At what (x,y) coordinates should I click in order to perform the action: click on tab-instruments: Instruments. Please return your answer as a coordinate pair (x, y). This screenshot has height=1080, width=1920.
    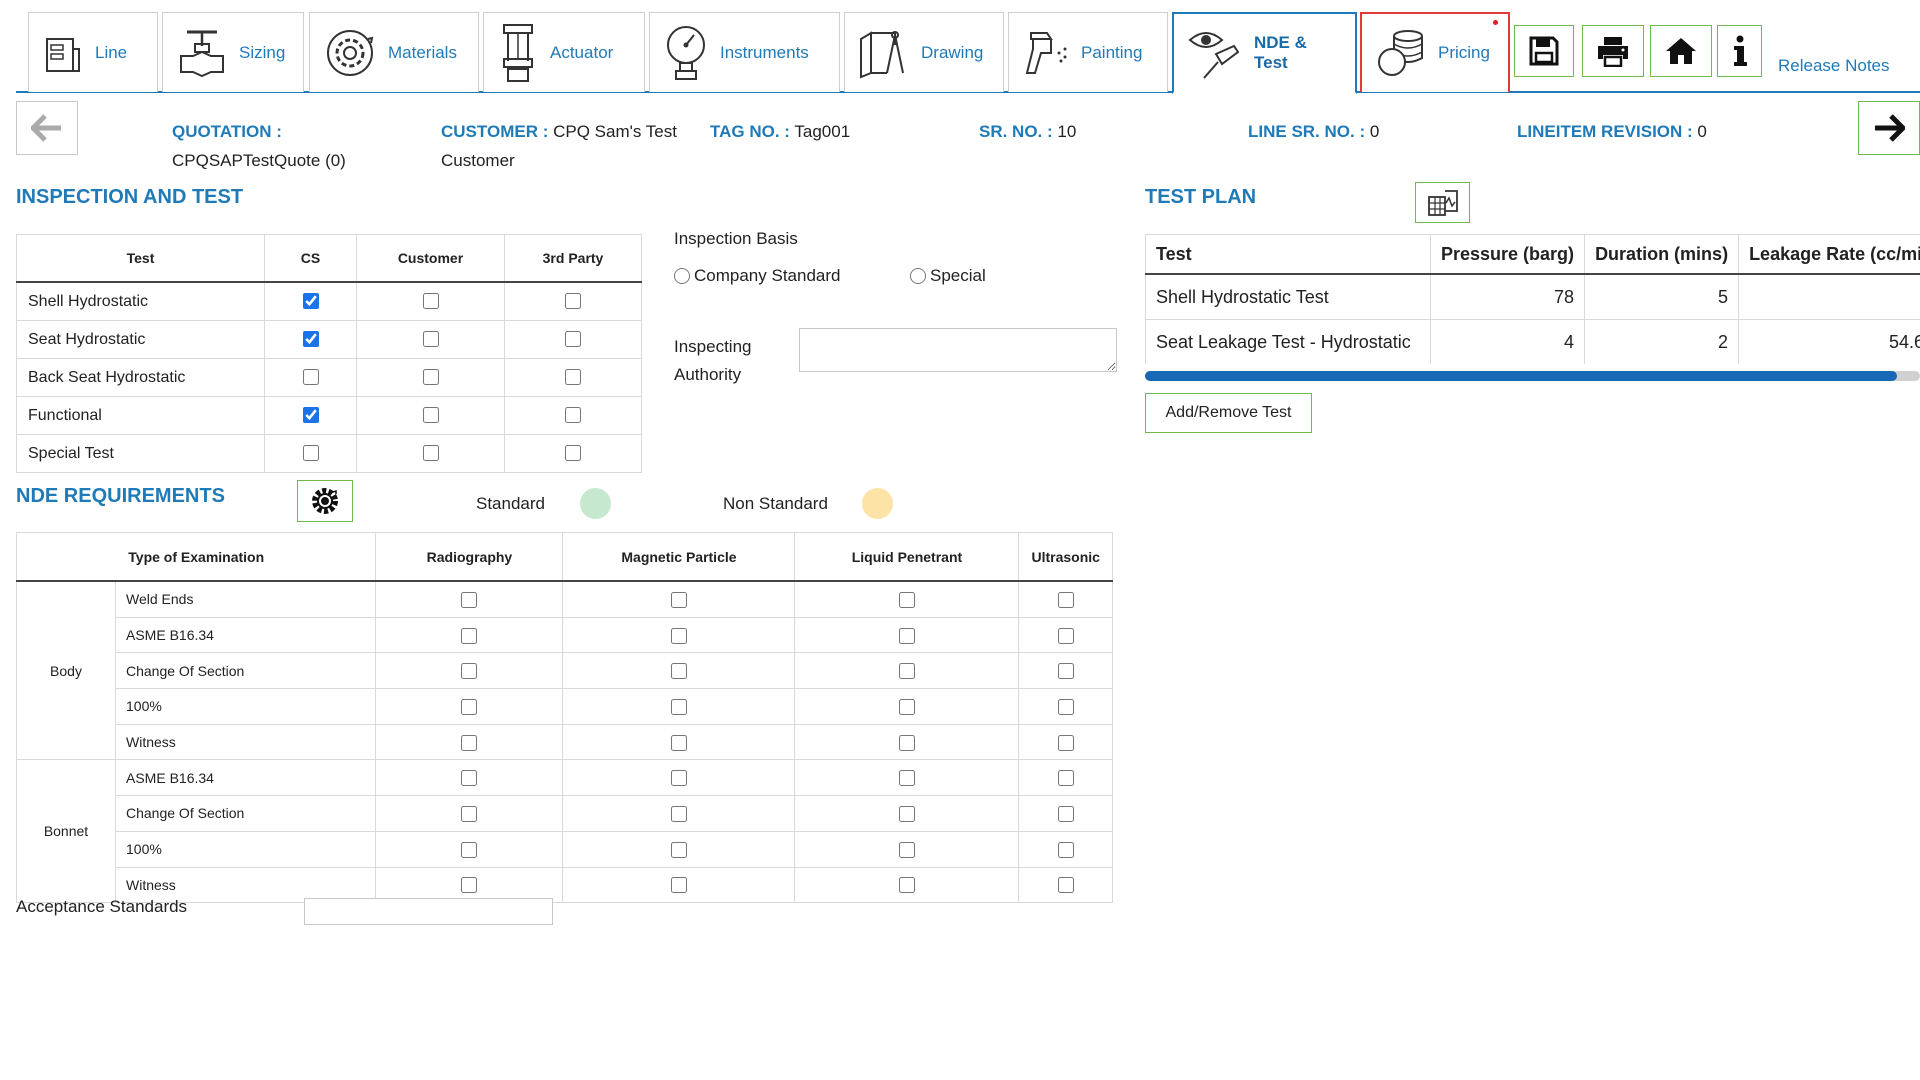
    Looking at the image, I should click on (744, 52).